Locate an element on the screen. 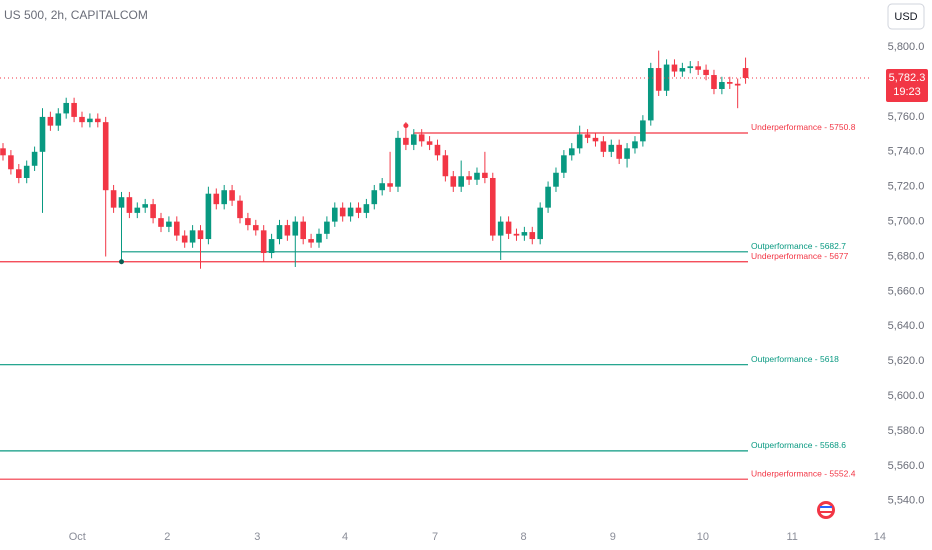  y-tick-label: 5,760.0 is located at coordinates (906, 117).